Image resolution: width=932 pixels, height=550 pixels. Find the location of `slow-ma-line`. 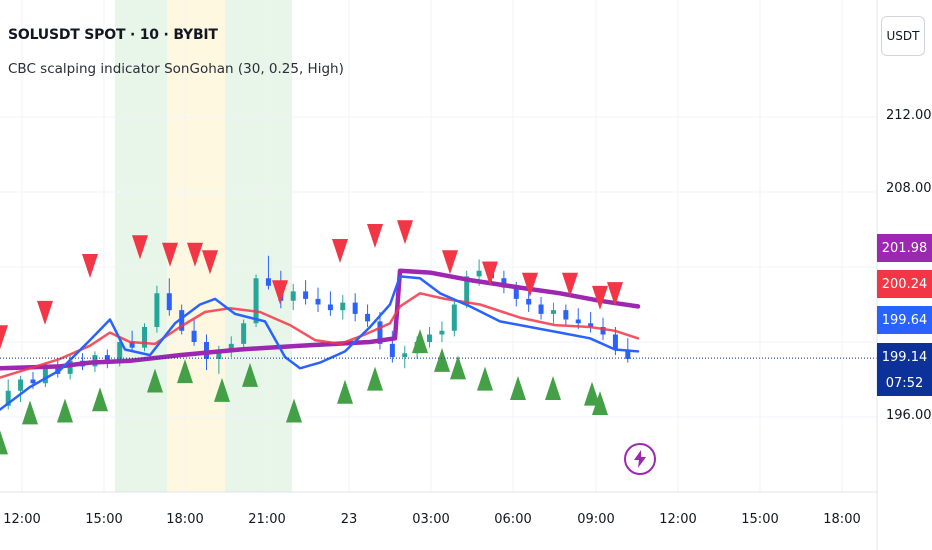

slow-ma-line is located at coordinates (320, 319).